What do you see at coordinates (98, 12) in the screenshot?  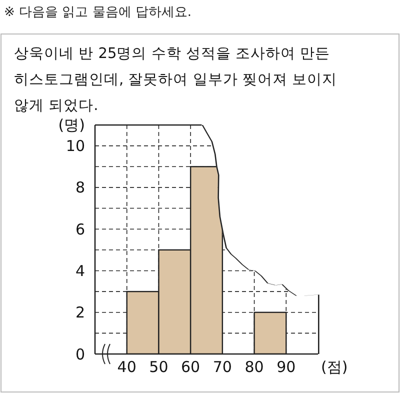 I see `text: ※ 다음을 읽고 물음에 답하세요.` at bounding box center [98, 12].